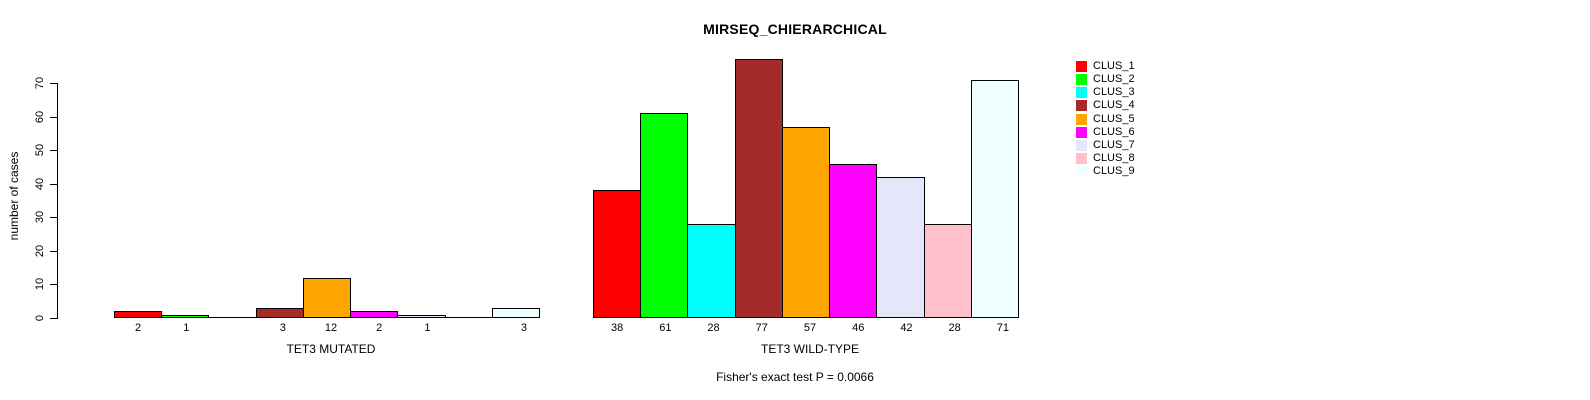 Image resolution: width=1590 pixels, height=400 pixels. Describe the element at coordinates (1114, 158) in the screenshot. I see `legend-label: CLUS_8` at that location.